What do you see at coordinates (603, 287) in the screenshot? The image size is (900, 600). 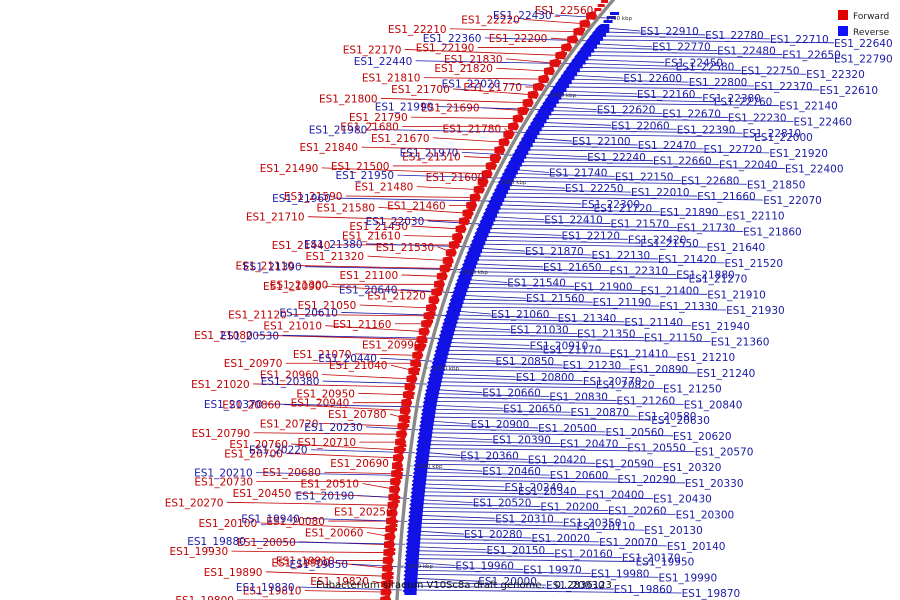 I see `reverse-gene-label: ES1_21900` at bounding box center [603, 287].